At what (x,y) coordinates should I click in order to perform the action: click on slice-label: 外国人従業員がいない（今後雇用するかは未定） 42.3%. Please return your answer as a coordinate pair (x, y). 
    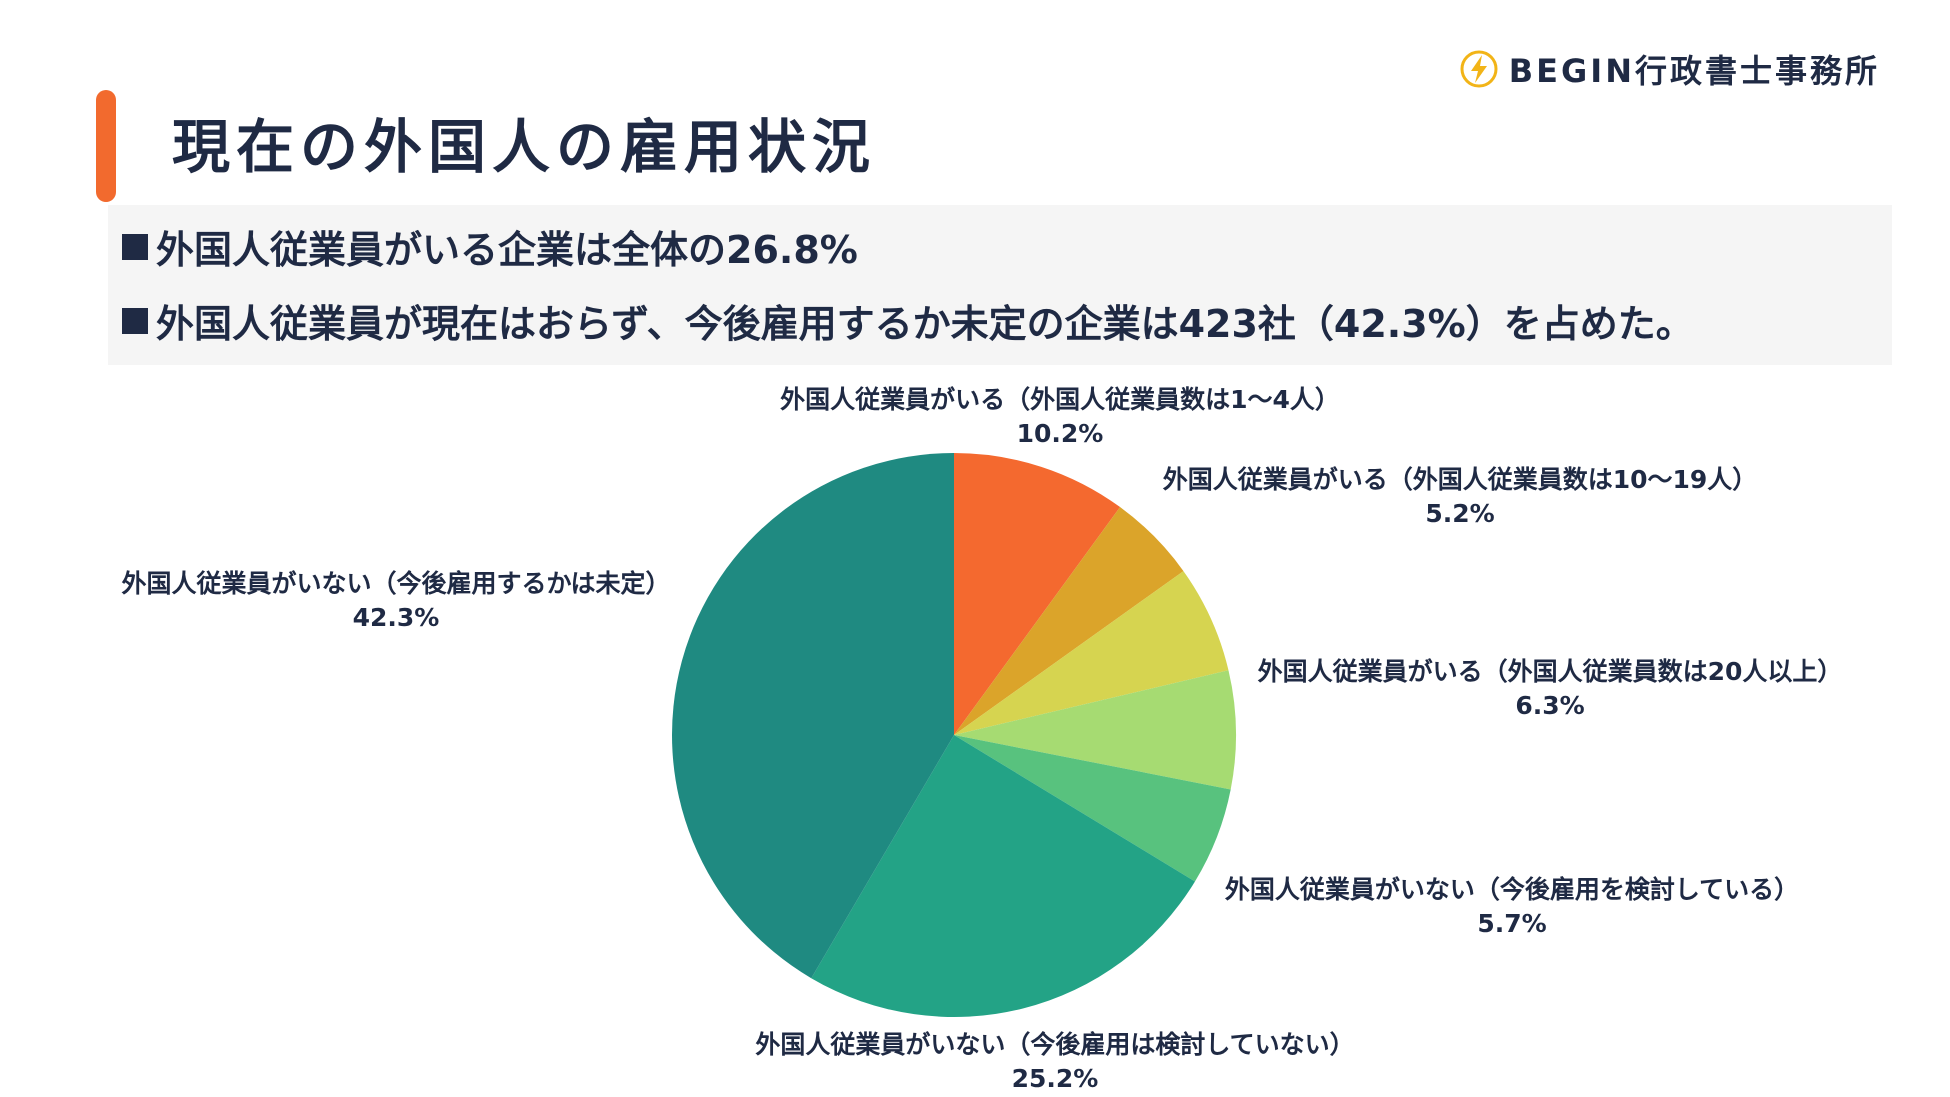
    Looking at the image, I should click on (398, 601).